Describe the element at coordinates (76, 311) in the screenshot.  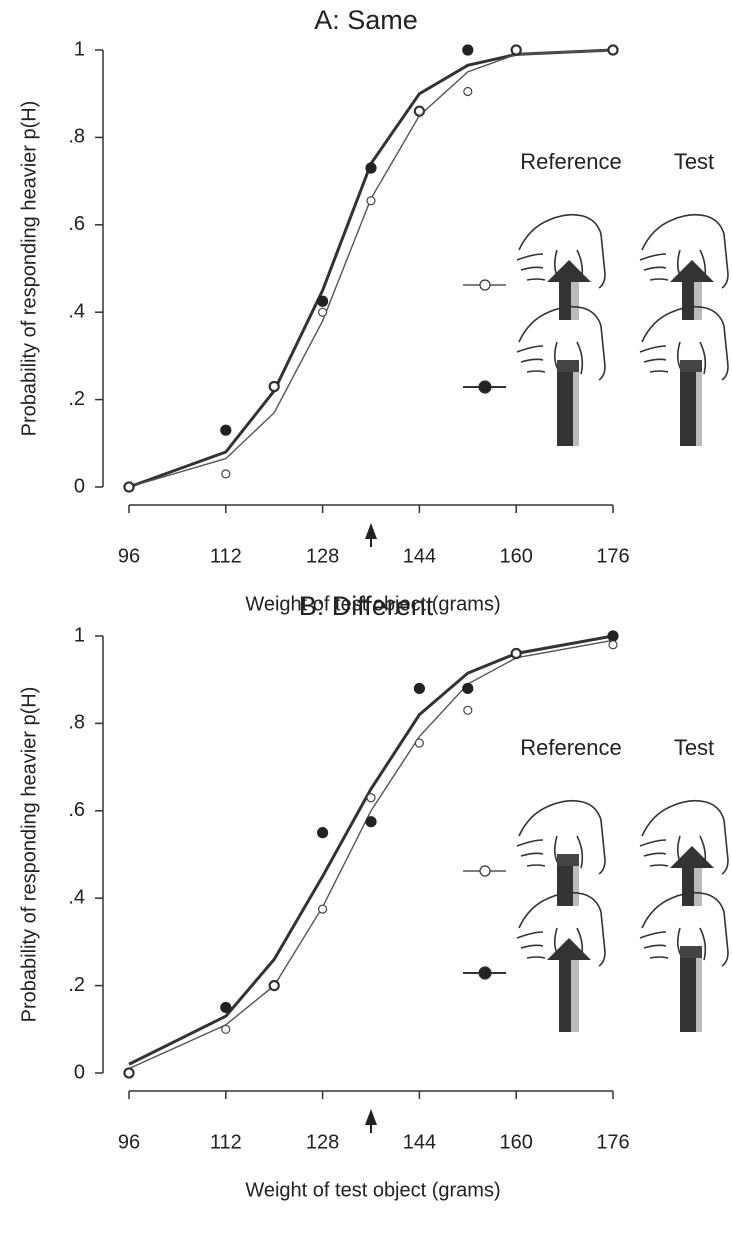
I see `y-tick-label: .4` at that location.